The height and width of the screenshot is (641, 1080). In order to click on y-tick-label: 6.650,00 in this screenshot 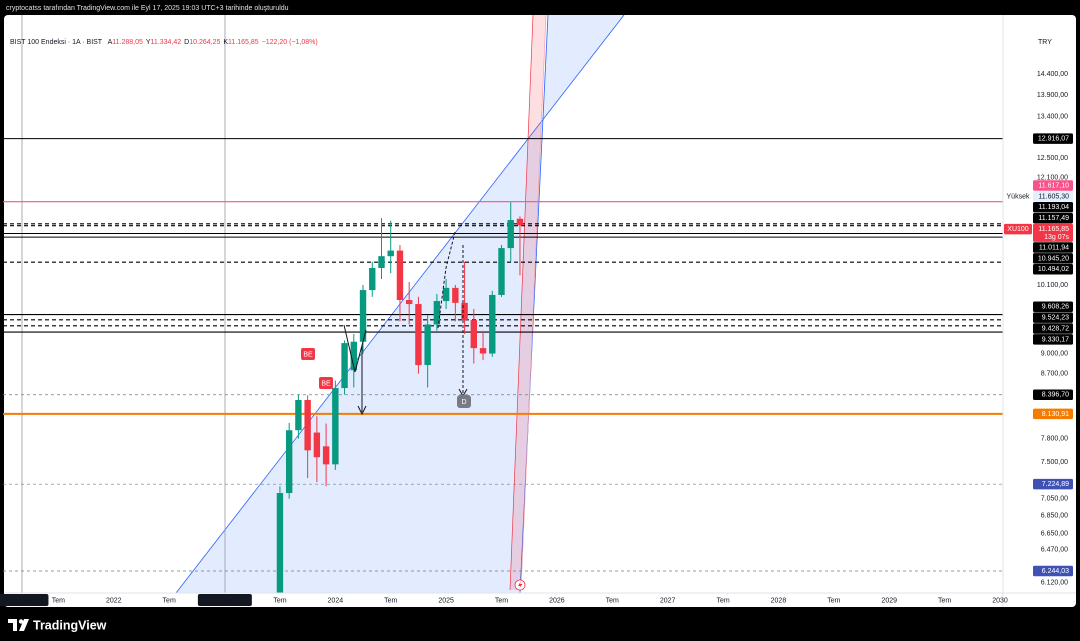, I will do `click(1054, 533)`.